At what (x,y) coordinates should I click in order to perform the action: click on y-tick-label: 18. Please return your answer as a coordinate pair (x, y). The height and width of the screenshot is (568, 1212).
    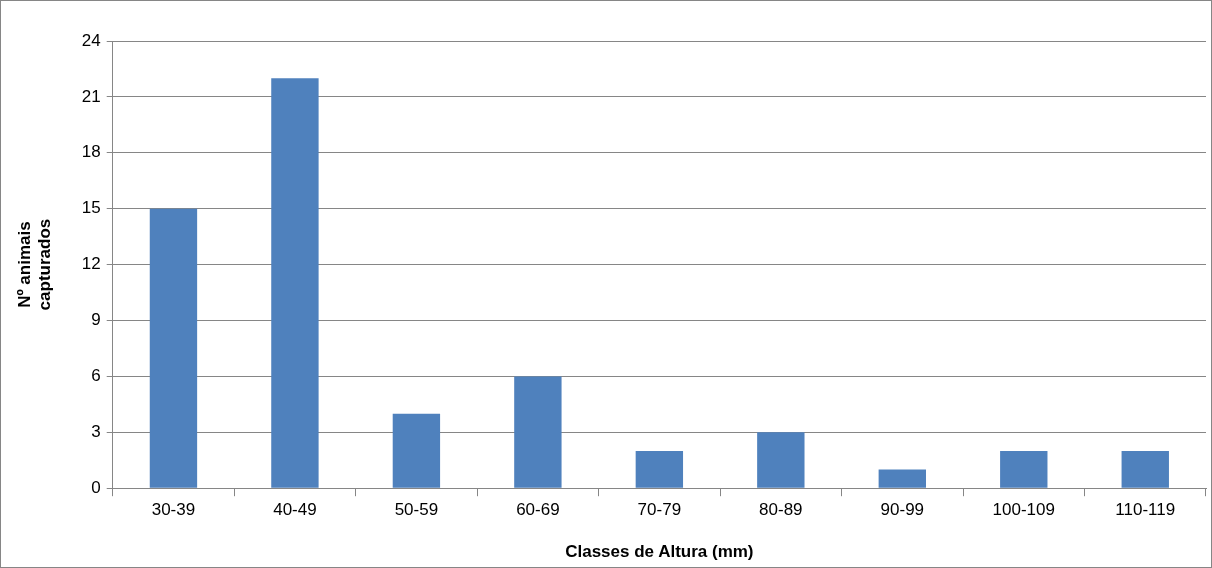
    Looking at the image, I should click on (91, 152).